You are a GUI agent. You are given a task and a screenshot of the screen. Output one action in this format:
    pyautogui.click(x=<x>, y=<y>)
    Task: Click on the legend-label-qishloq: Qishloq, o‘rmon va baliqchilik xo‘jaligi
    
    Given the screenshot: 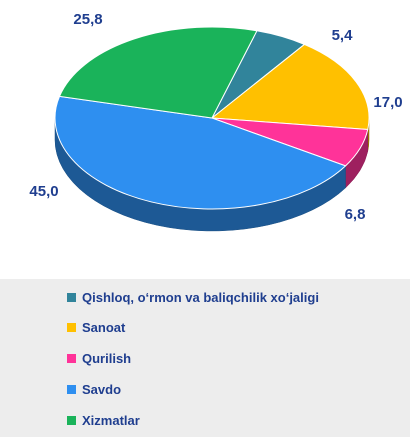 What is the action you would take?
    pyautogui.click(x=200, y=297)
    